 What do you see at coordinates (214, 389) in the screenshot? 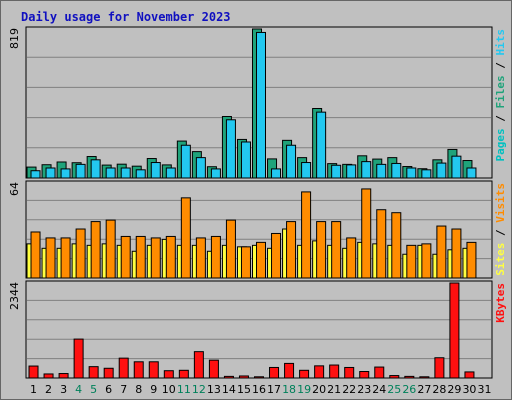
I see `x-tick-label-day-13: 13` at bounding box center [214, 389].